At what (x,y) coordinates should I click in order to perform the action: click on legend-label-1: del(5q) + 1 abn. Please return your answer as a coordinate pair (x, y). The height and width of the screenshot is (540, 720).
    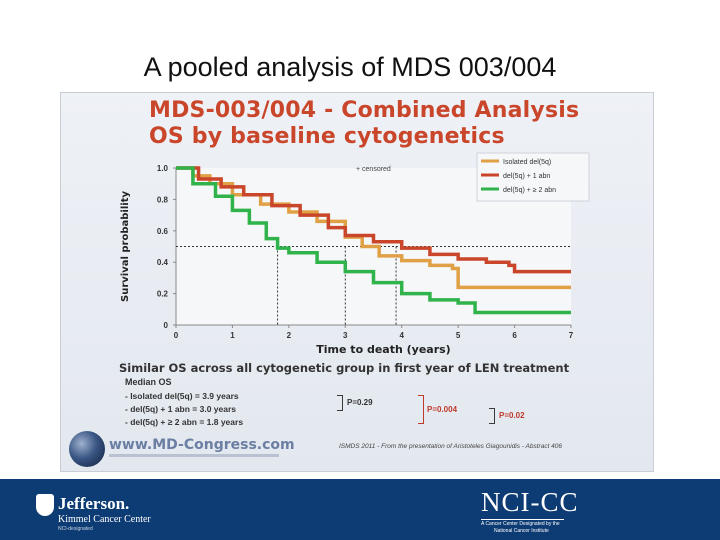
    Looking at the image, I should click on (526, 176).